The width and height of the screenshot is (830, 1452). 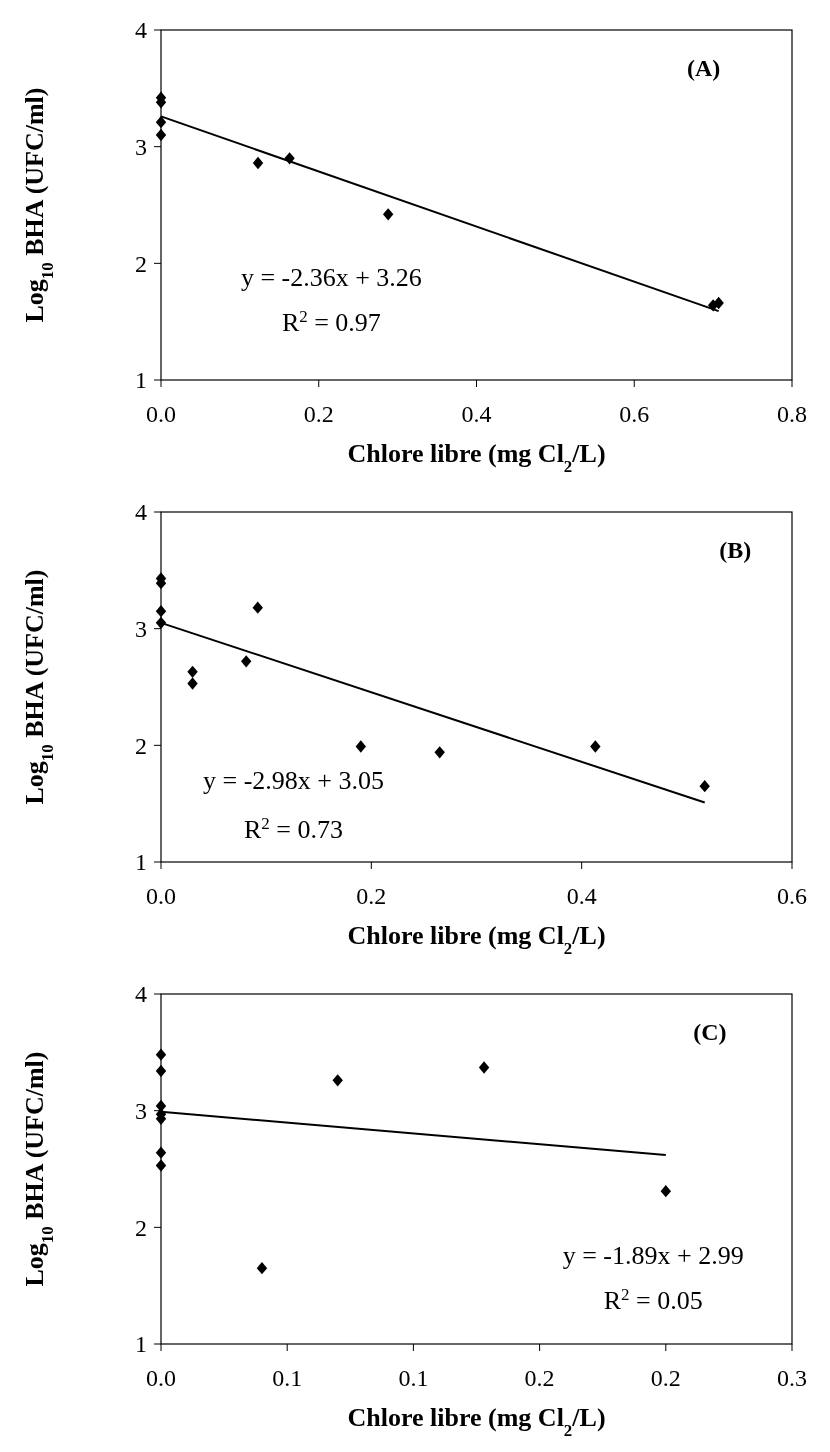 I want to click on x-tick-label: 0.3, so click(x=792, y=1378).